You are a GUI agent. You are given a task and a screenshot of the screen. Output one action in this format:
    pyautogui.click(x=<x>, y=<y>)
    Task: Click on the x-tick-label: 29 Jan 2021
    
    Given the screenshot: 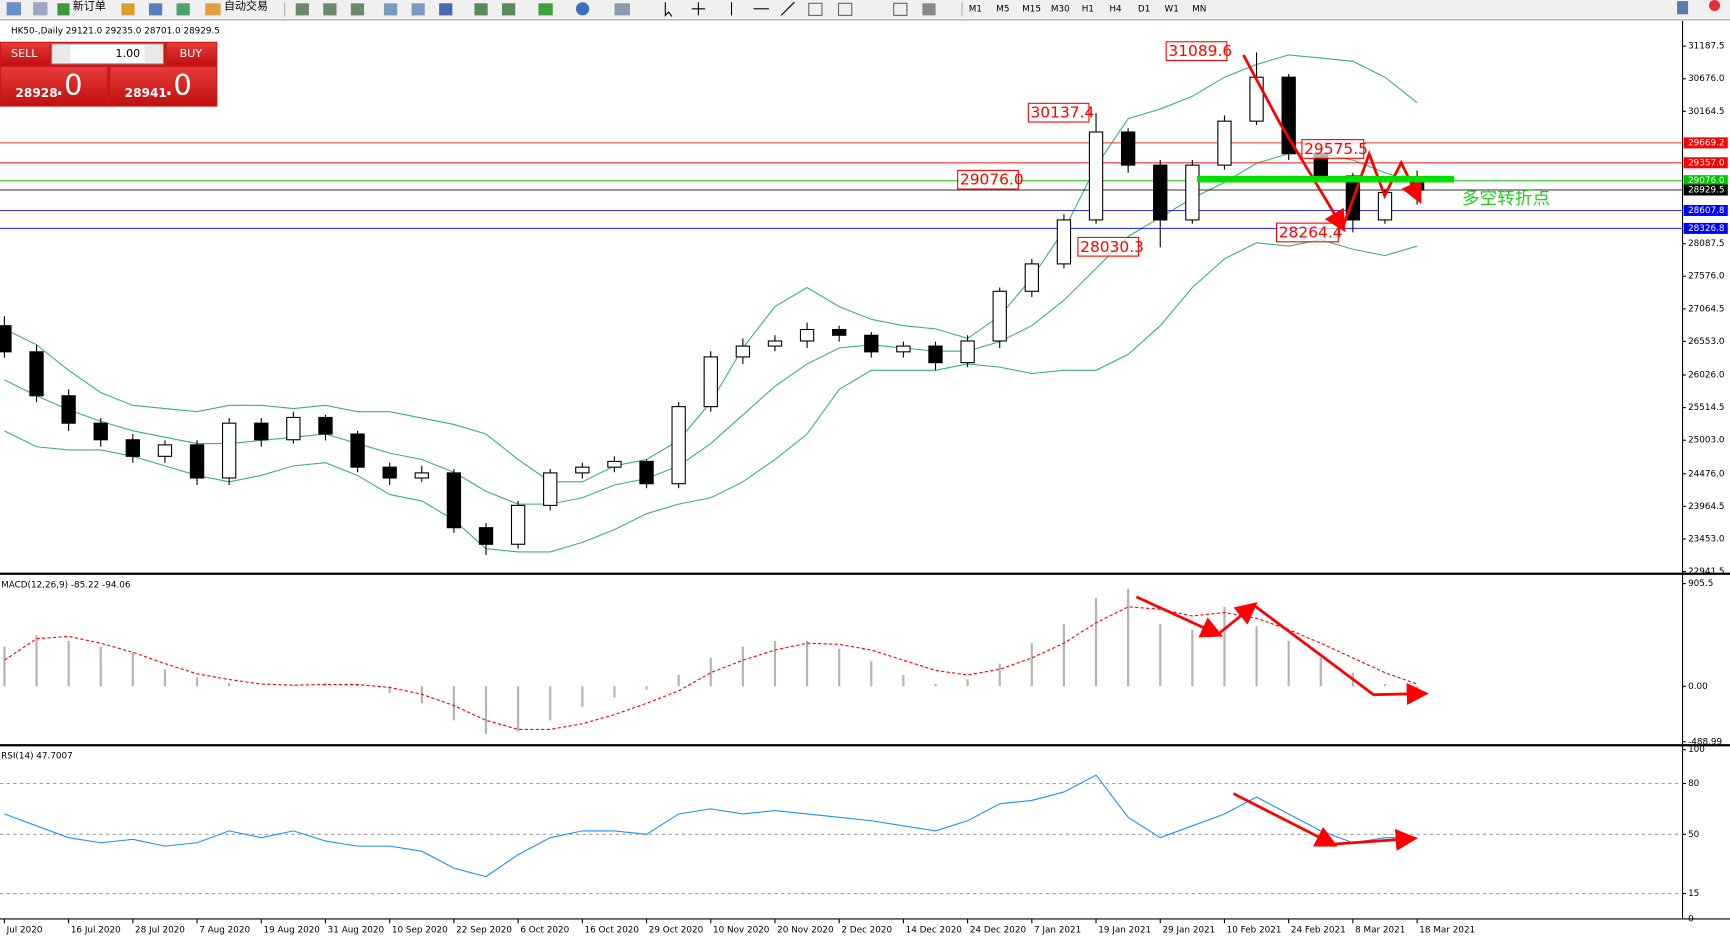 What is the action you would take?
    pyautogui.click(x=1188, y=930)
    